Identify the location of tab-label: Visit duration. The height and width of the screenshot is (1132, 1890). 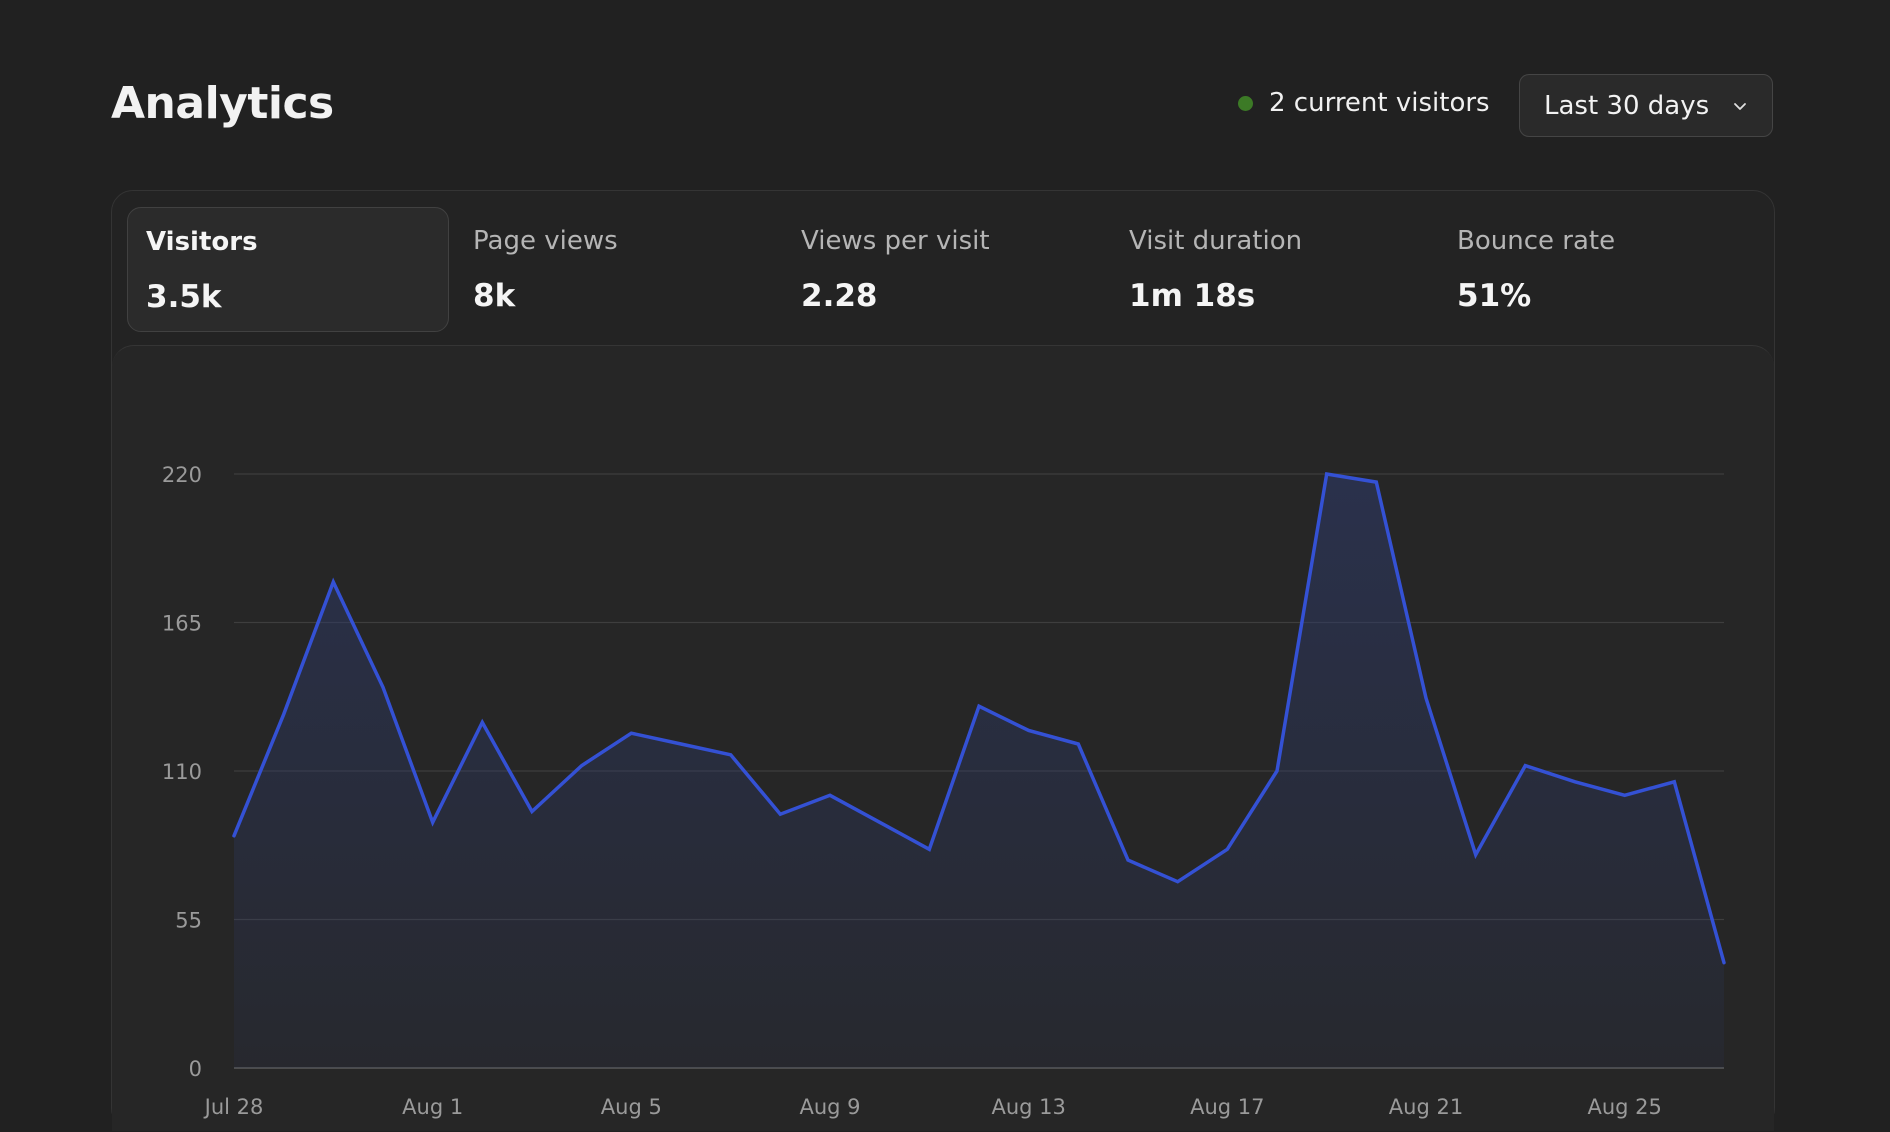
(1216, 241).